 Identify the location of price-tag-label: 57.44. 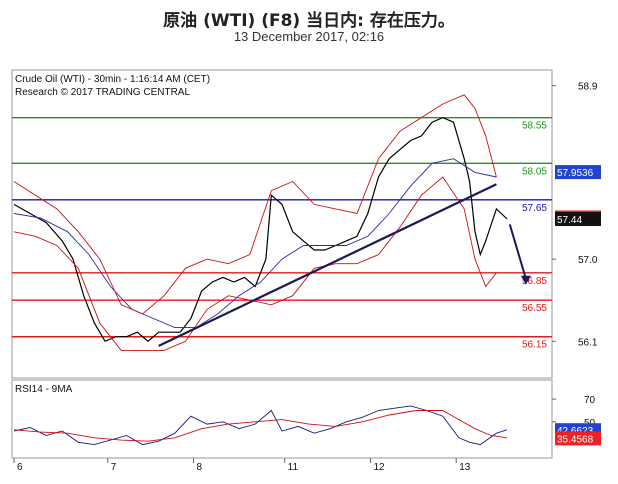
(569, 220).